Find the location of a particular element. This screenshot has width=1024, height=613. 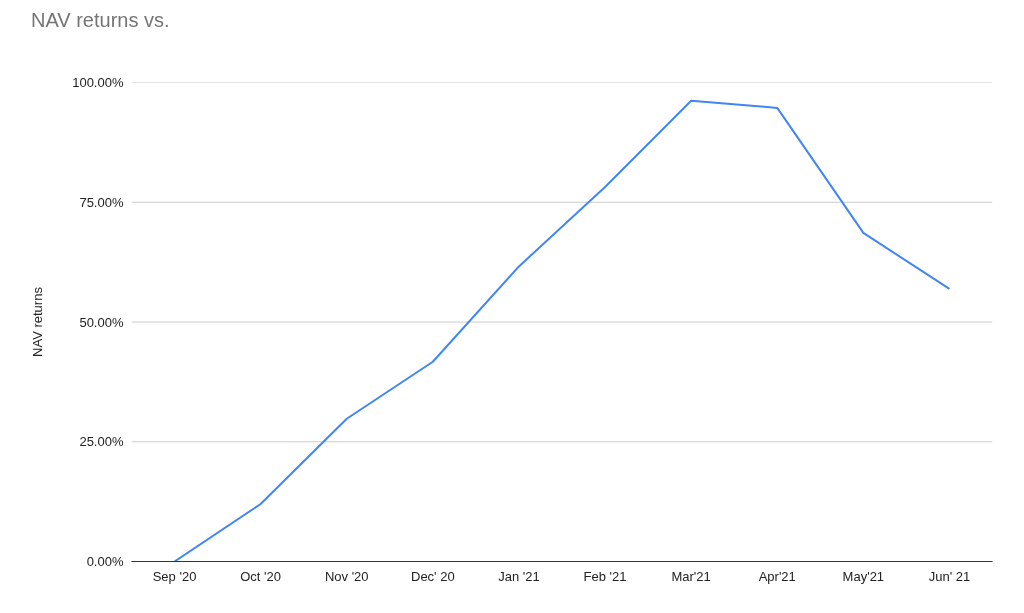

x-tick-label: Mar'21 is located at coordinates (691, 576).